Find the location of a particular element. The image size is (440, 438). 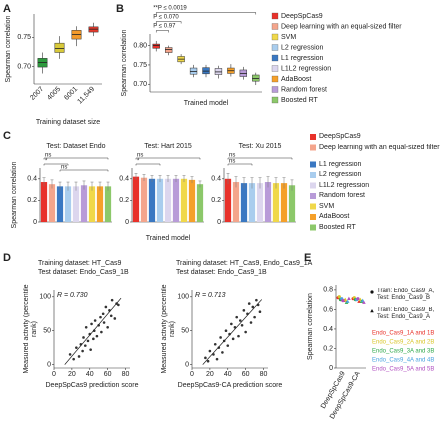

box is located at coordinates (156, 46).